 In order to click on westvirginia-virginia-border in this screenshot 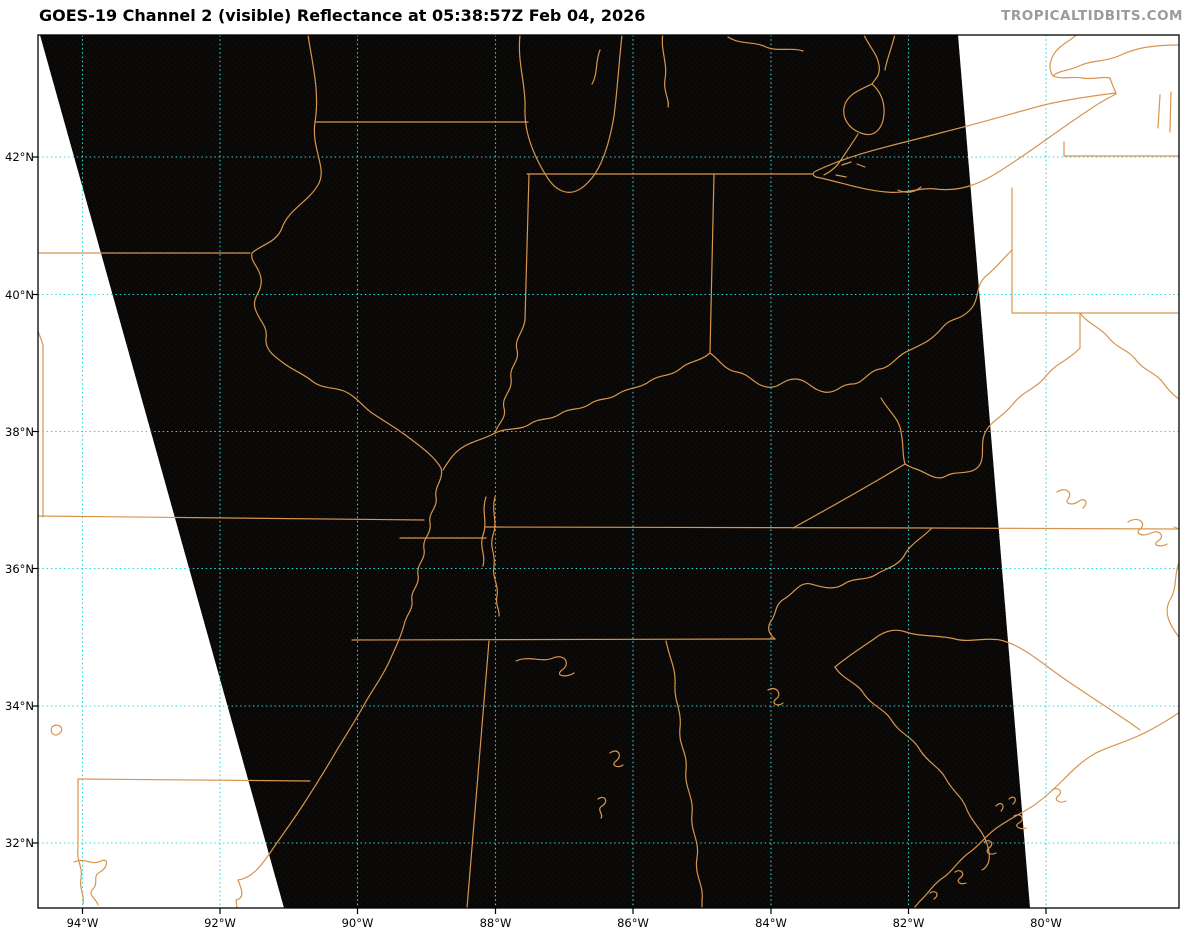, I will do `click(992, 413)`.